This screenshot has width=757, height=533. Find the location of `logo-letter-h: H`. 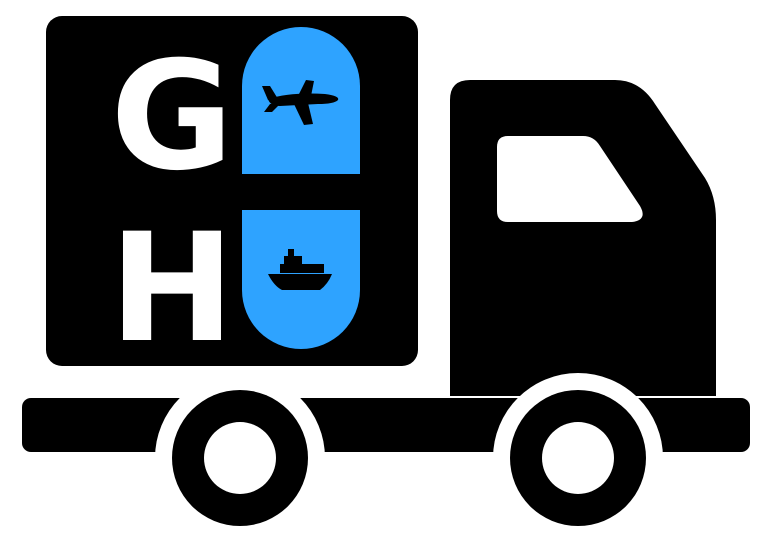

logo-letter-h: H is located at coordinates (172, 289).